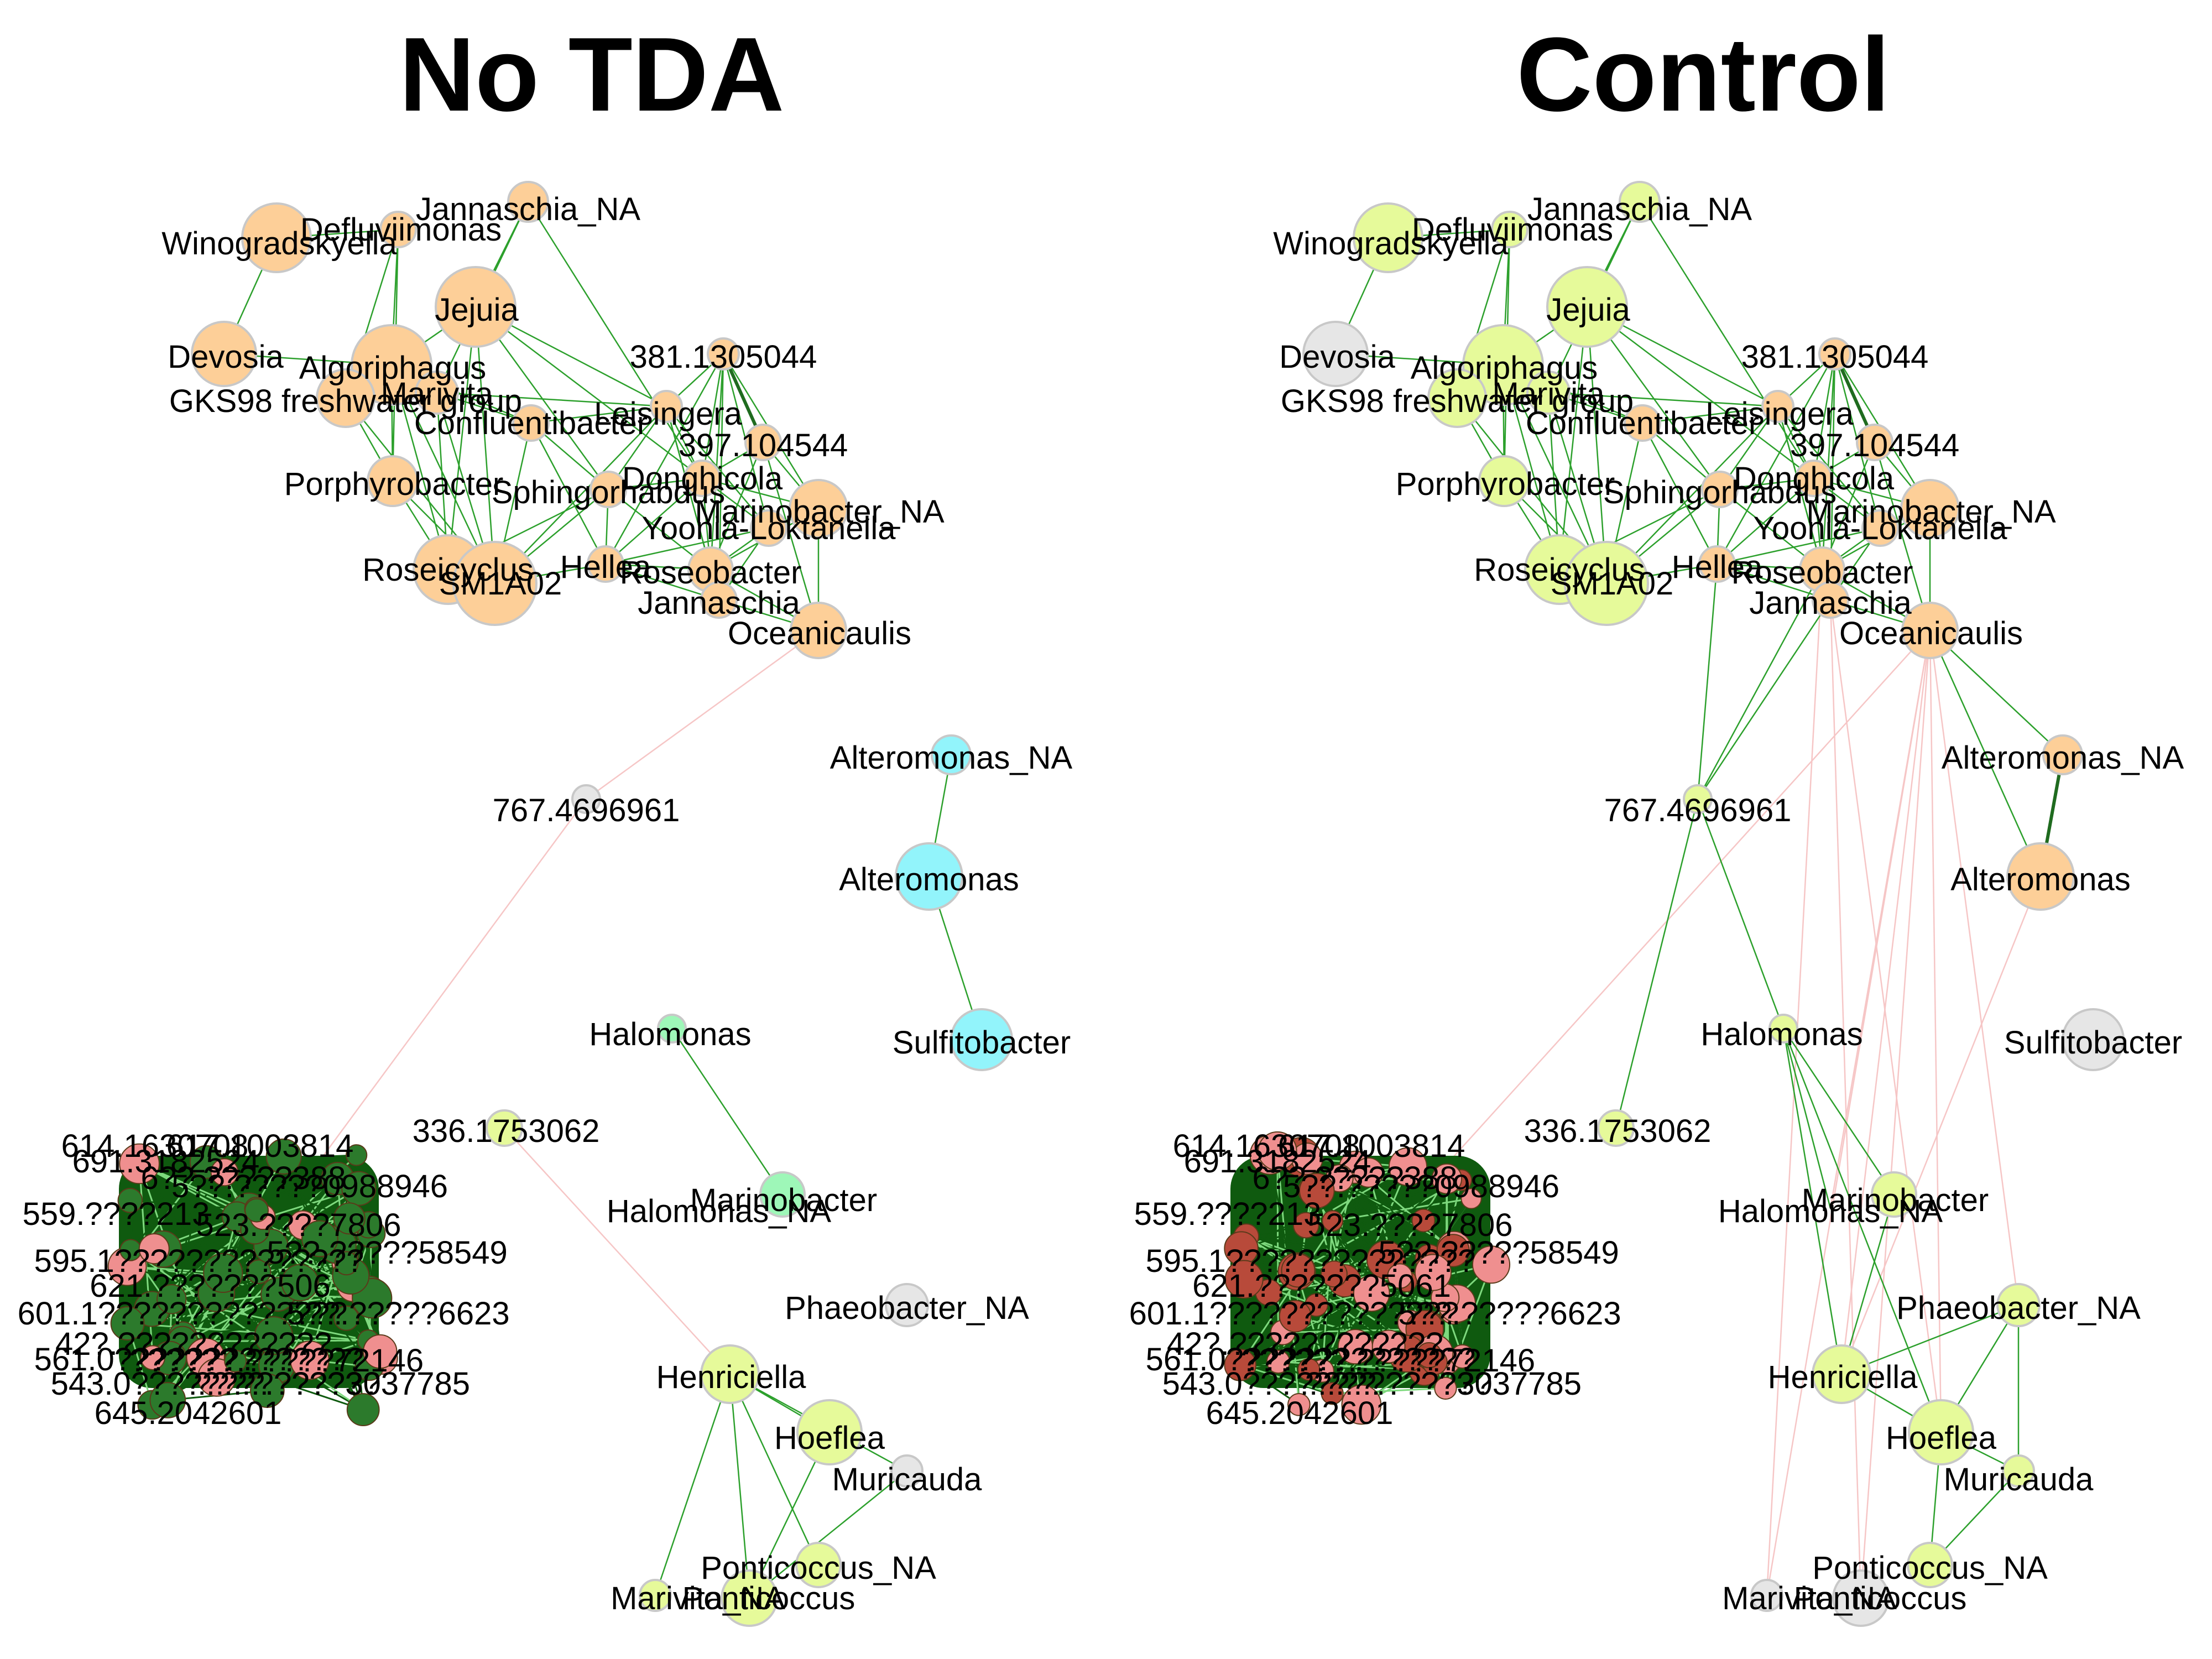 Image resolution: width=2212 pixels, height=1659 pixels. I want to click on node-alteromonas-na, so click(952, 755).